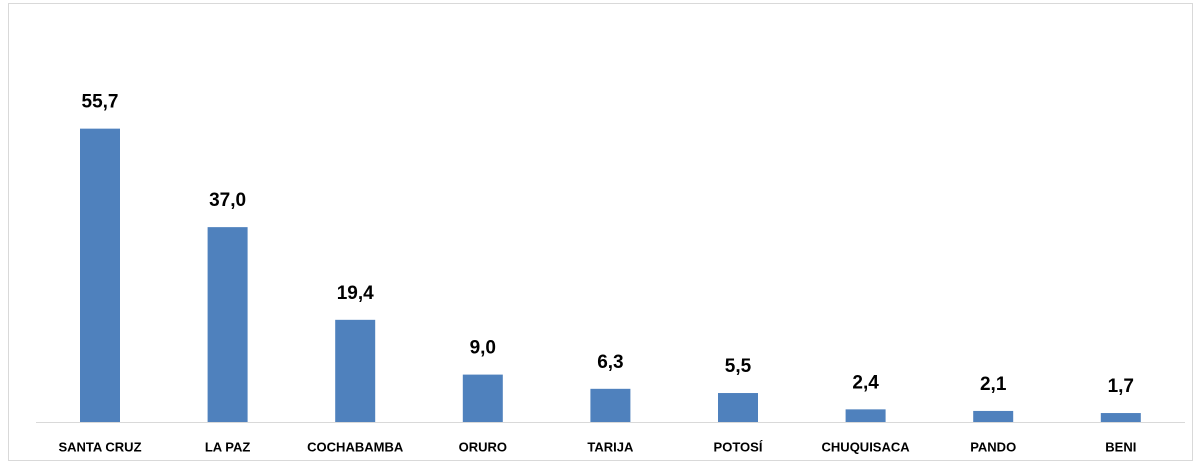 This screenshot has width=1201, height=468. I want to click on data-label: 6,3, so click(610, 362).